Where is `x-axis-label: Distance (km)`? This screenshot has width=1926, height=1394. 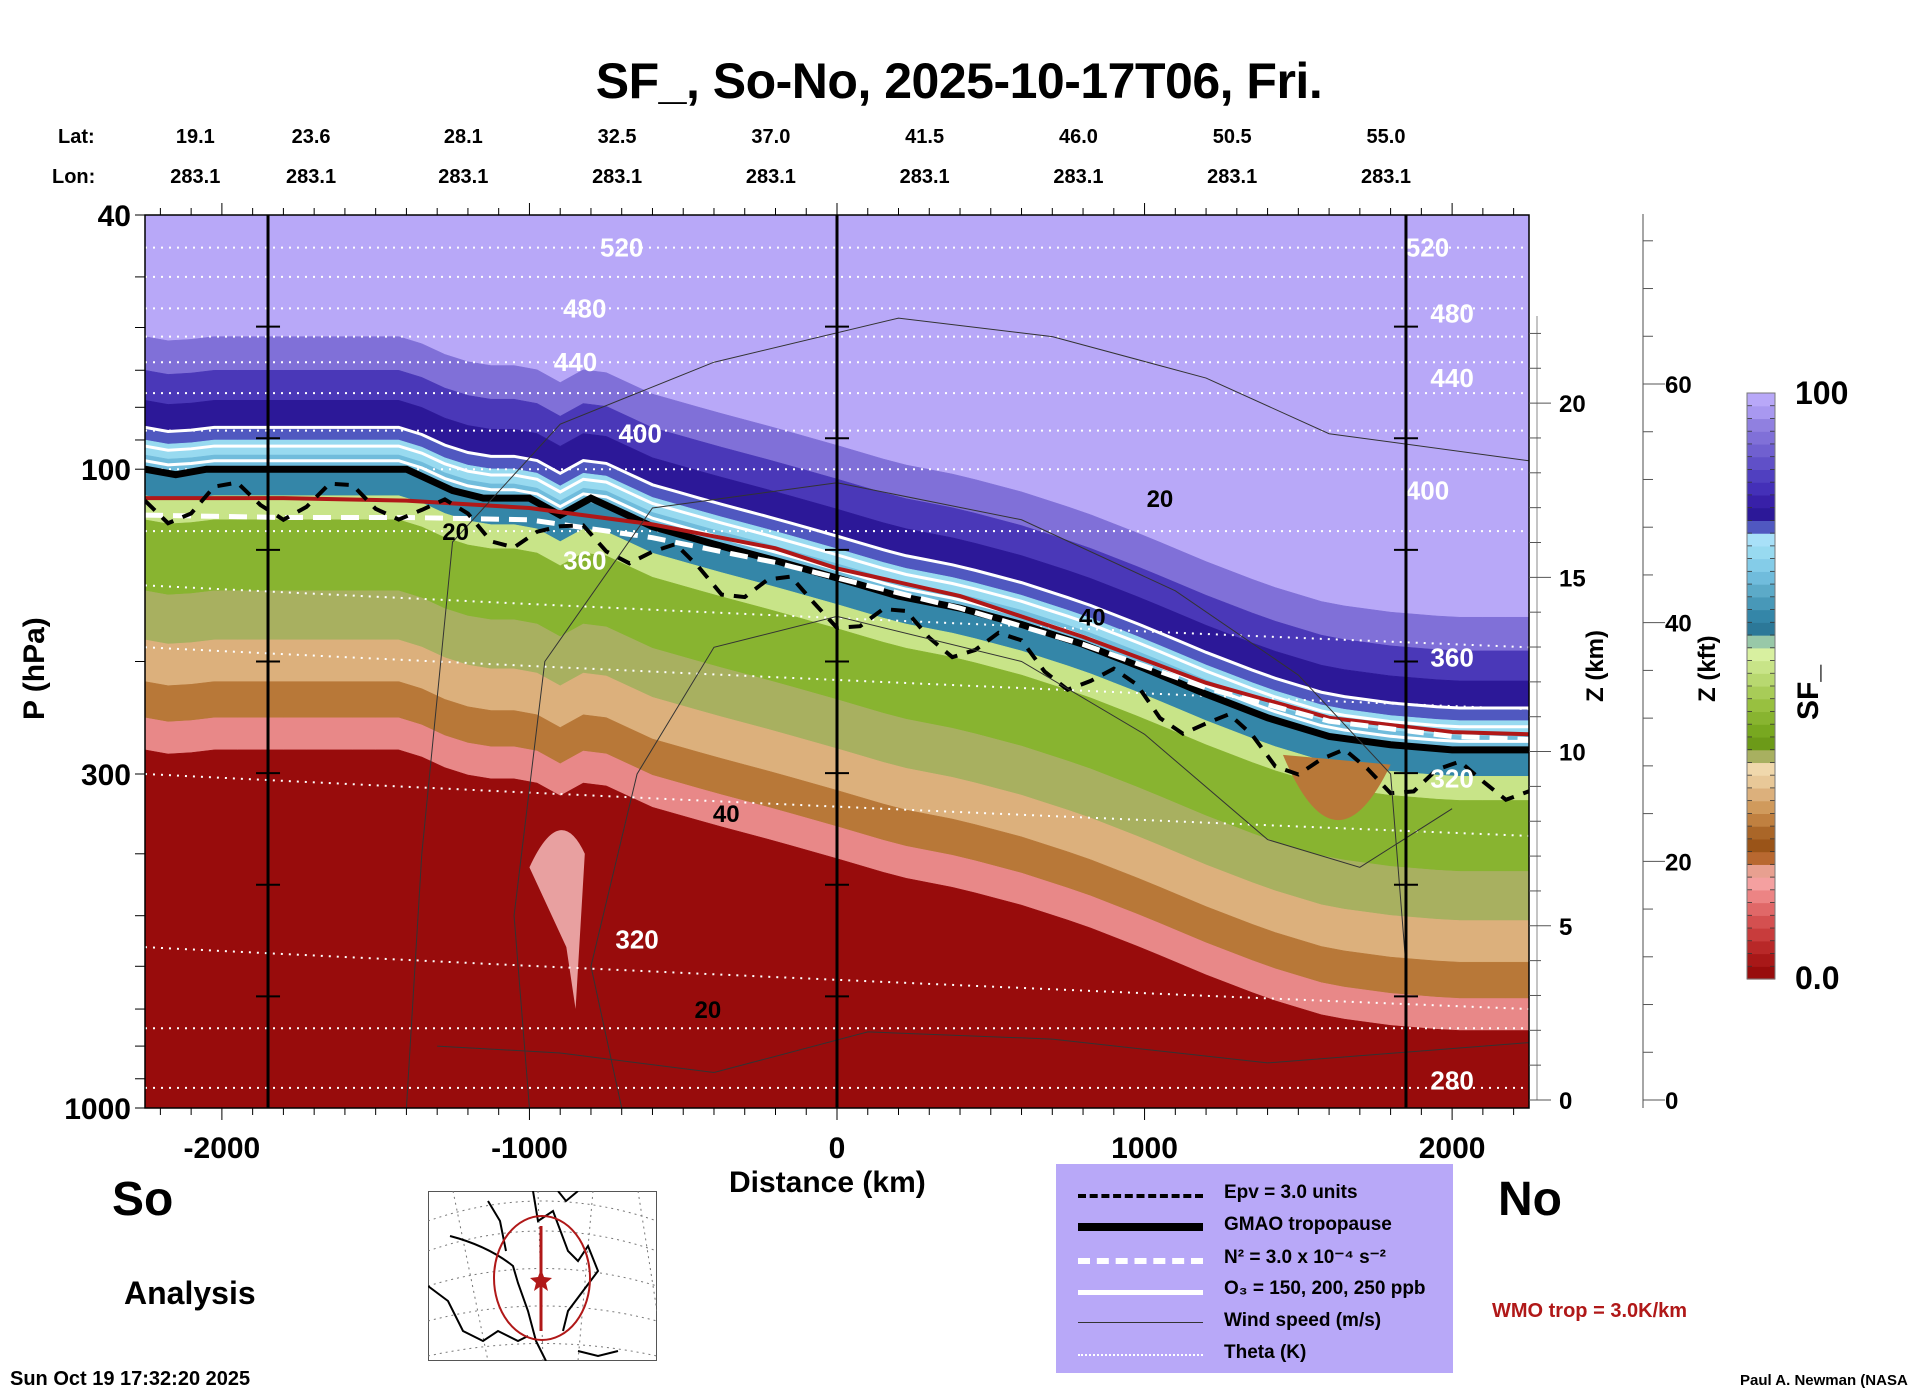 x-axis-label: Distance (km) is located at coordinates (827, 1182).